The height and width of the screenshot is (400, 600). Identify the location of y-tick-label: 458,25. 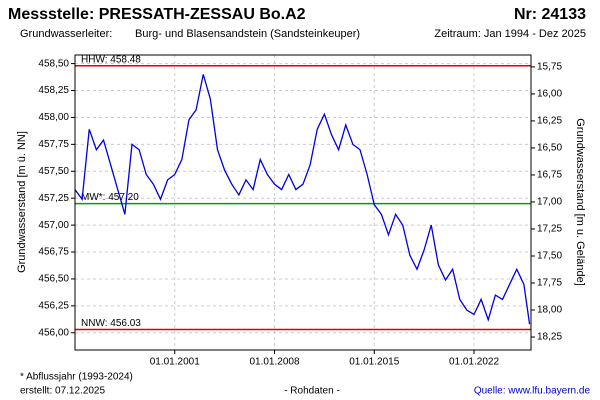
(53, 90).